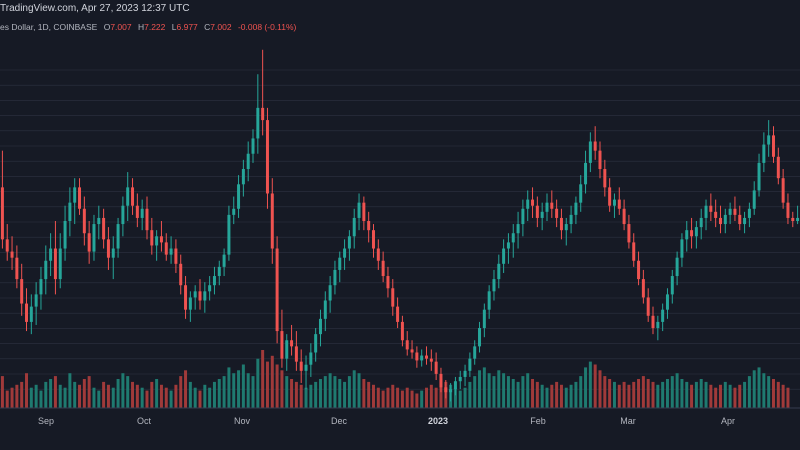 This screenshot has height=450, width=800. What do you see at coordinates (538, 421) in the screenshot?
I see `time-axis-label: Feb` at bounding box center [538, 421].